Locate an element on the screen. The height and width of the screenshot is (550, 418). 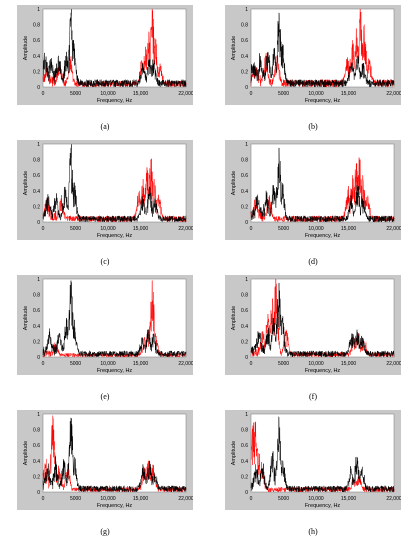
panel-caption: (f) is located at coordinates (313, 396).